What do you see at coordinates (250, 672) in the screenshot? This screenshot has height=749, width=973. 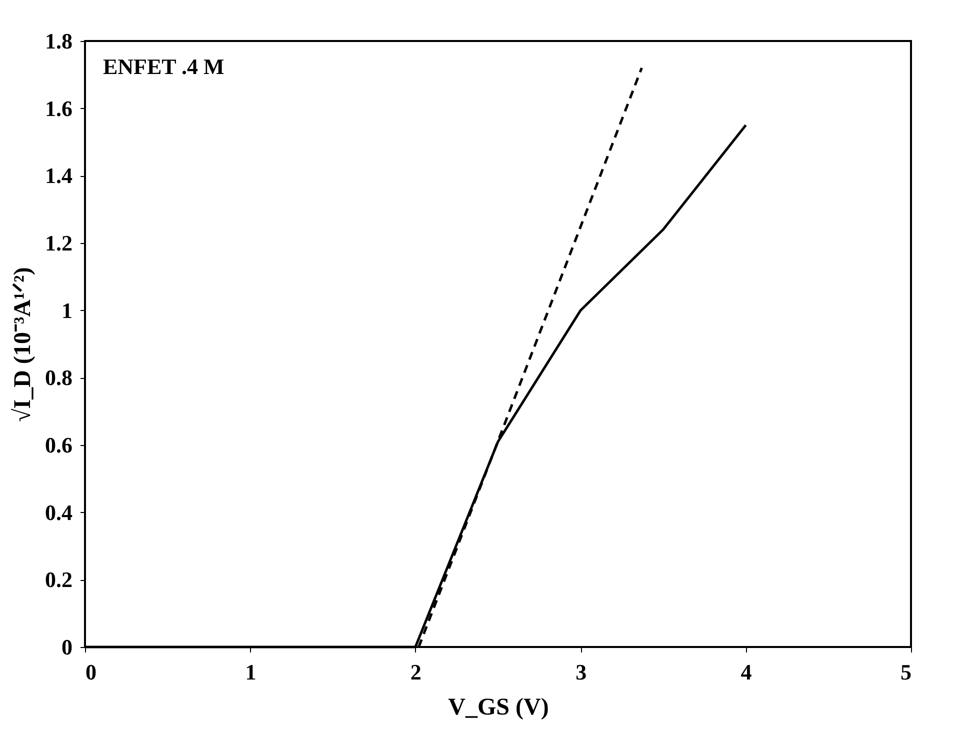 I see `x-tick-label: 1` at bounding box center [250, 672].